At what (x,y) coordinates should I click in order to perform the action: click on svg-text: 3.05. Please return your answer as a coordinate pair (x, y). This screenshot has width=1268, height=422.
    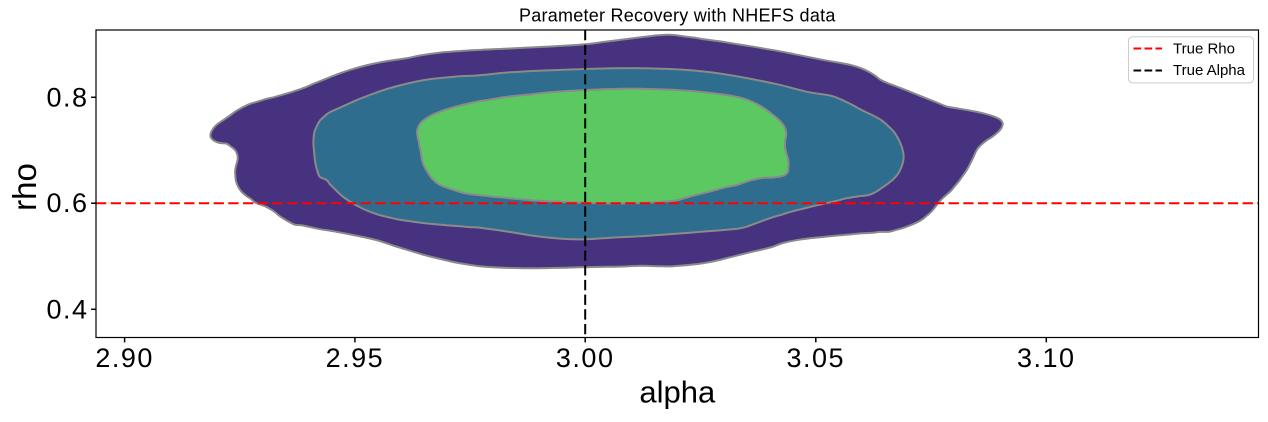
    Looking at the image, I should click on (816, 358).